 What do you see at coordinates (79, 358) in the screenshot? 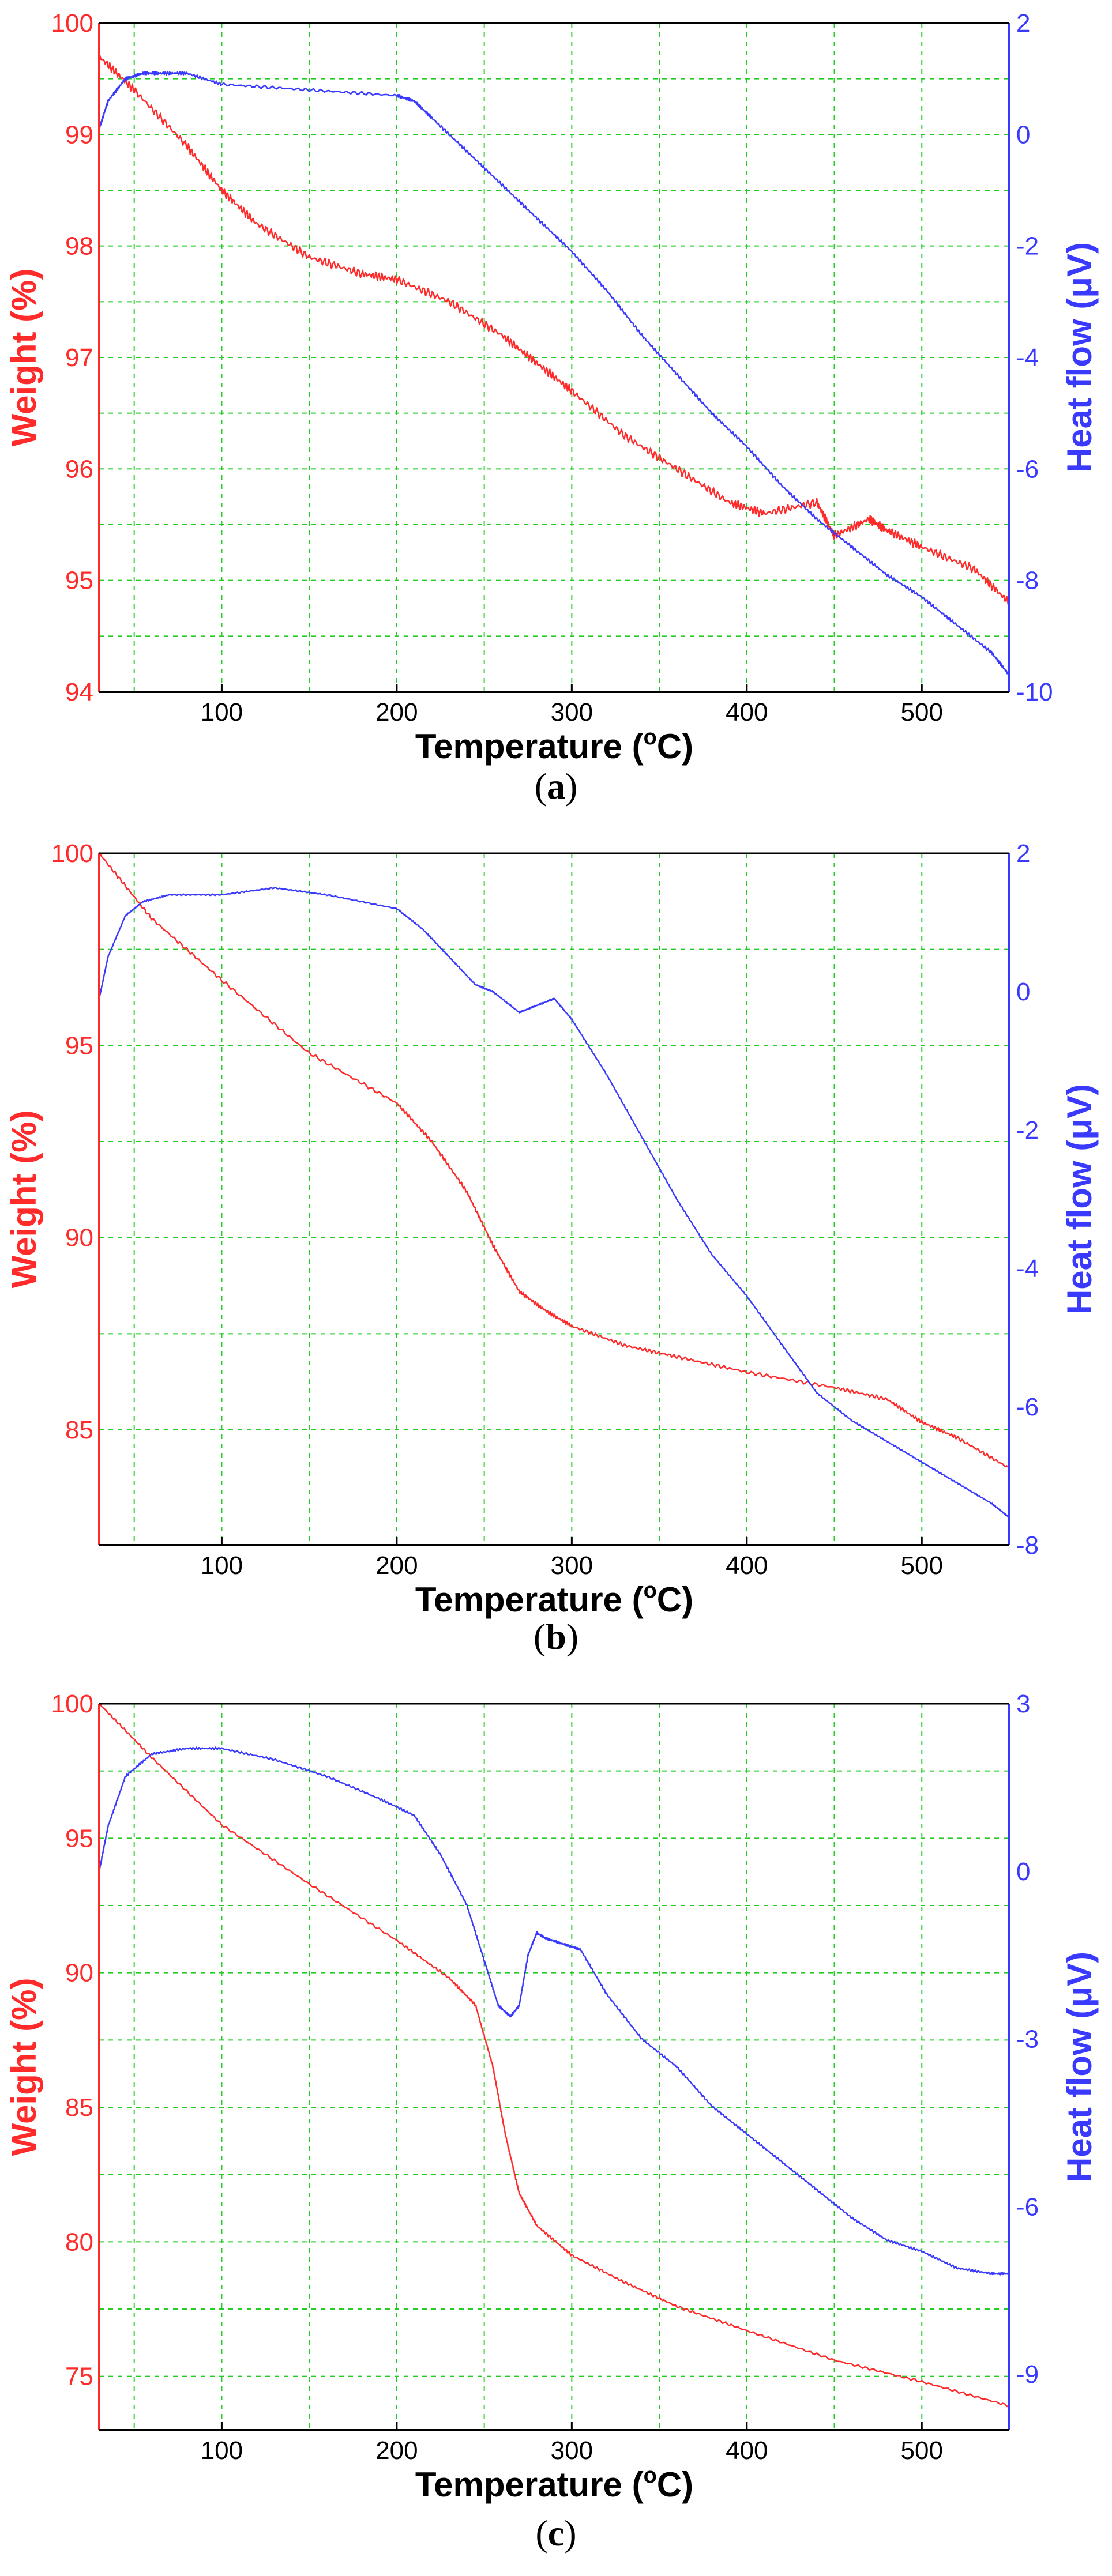
I see `left-tick-label: 97` at bounding box center [79, 358].